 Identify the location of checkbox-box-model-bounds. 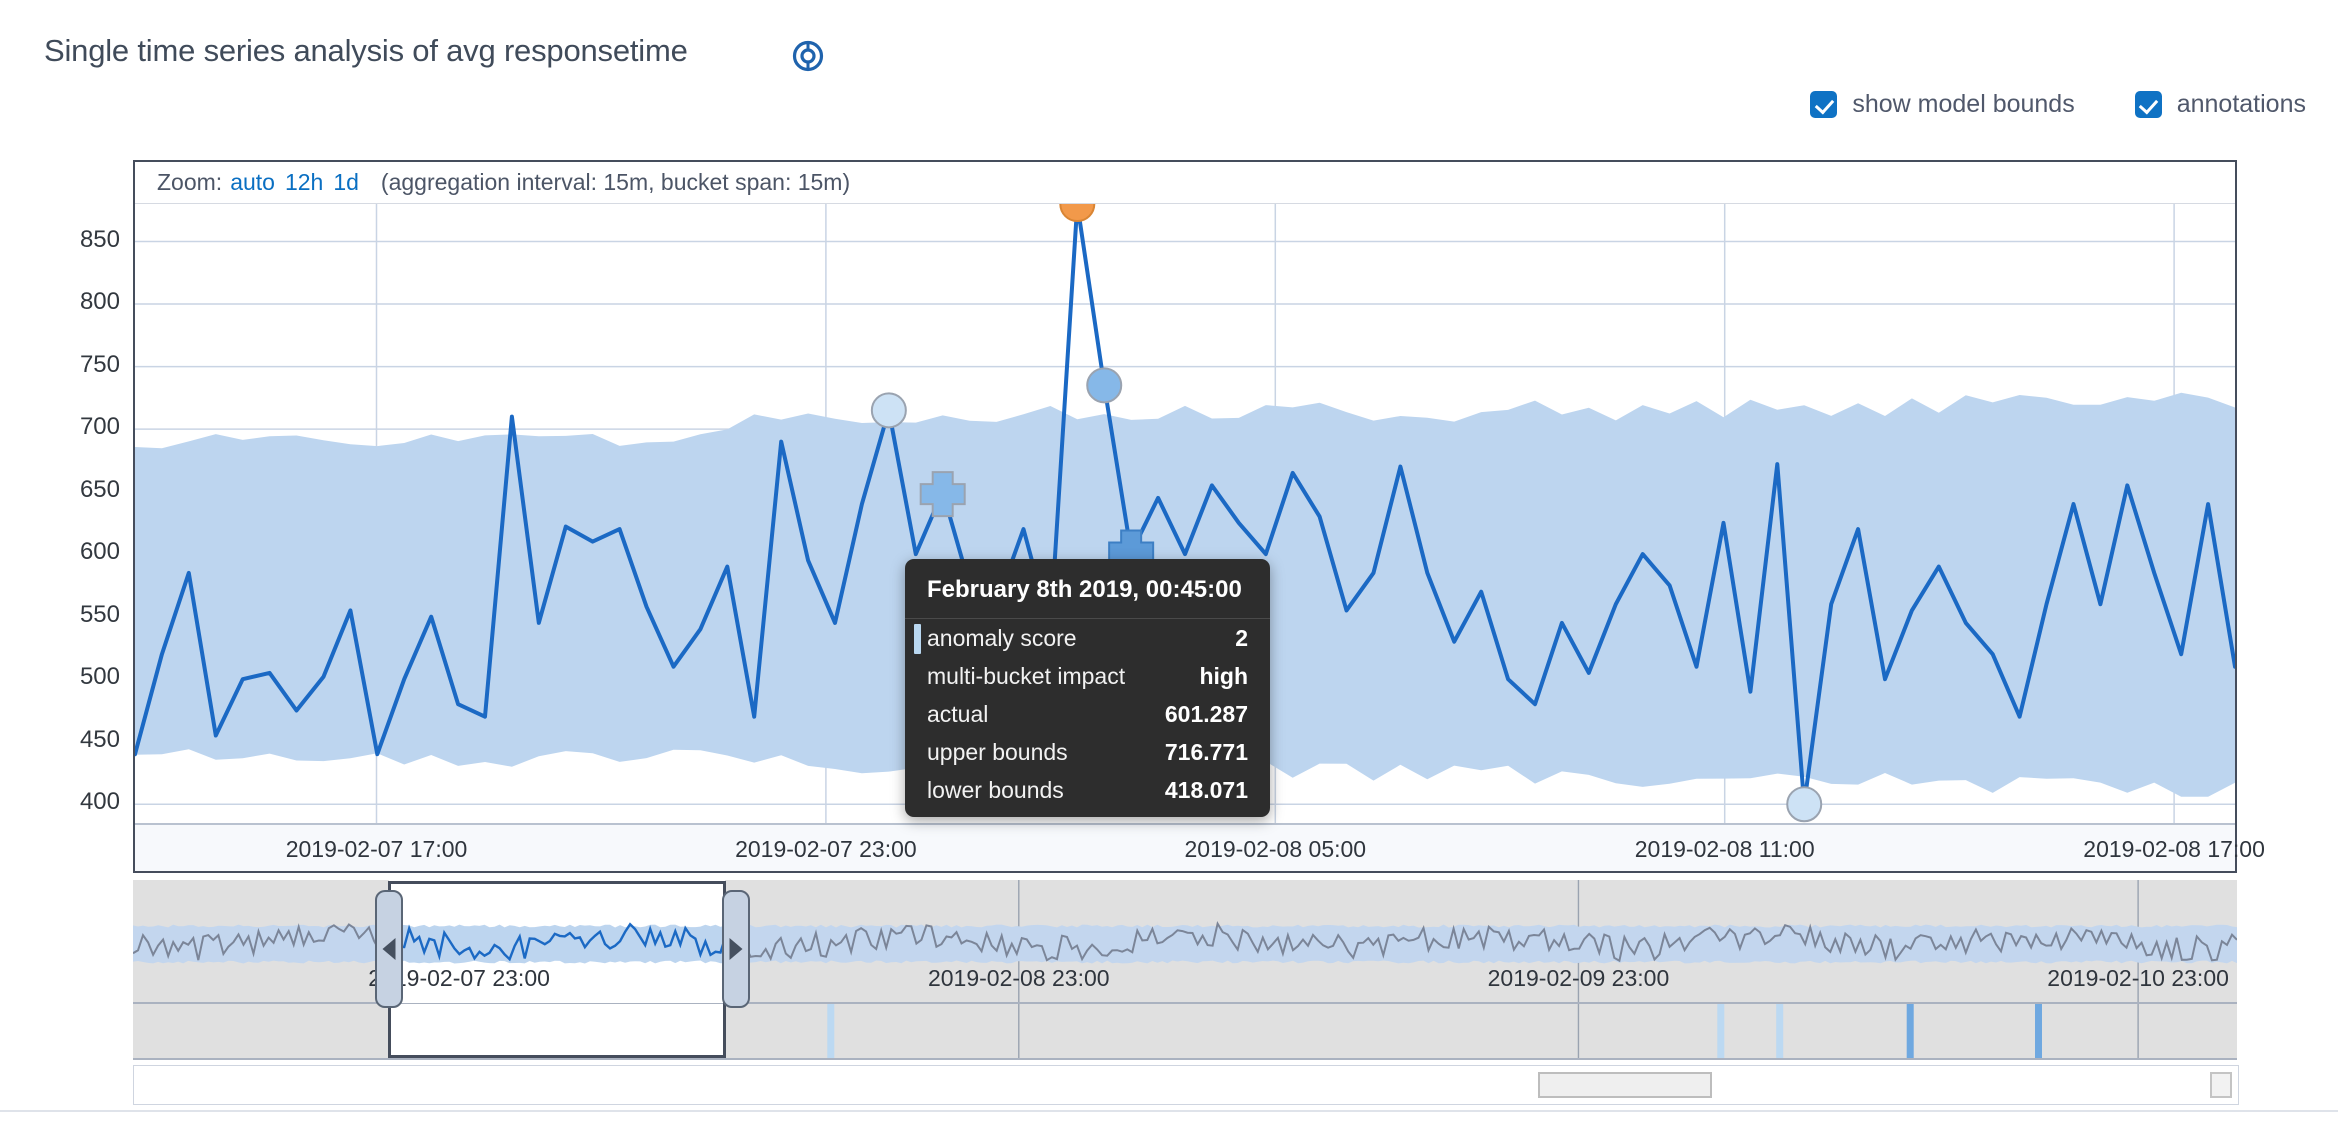
(1824, 104).